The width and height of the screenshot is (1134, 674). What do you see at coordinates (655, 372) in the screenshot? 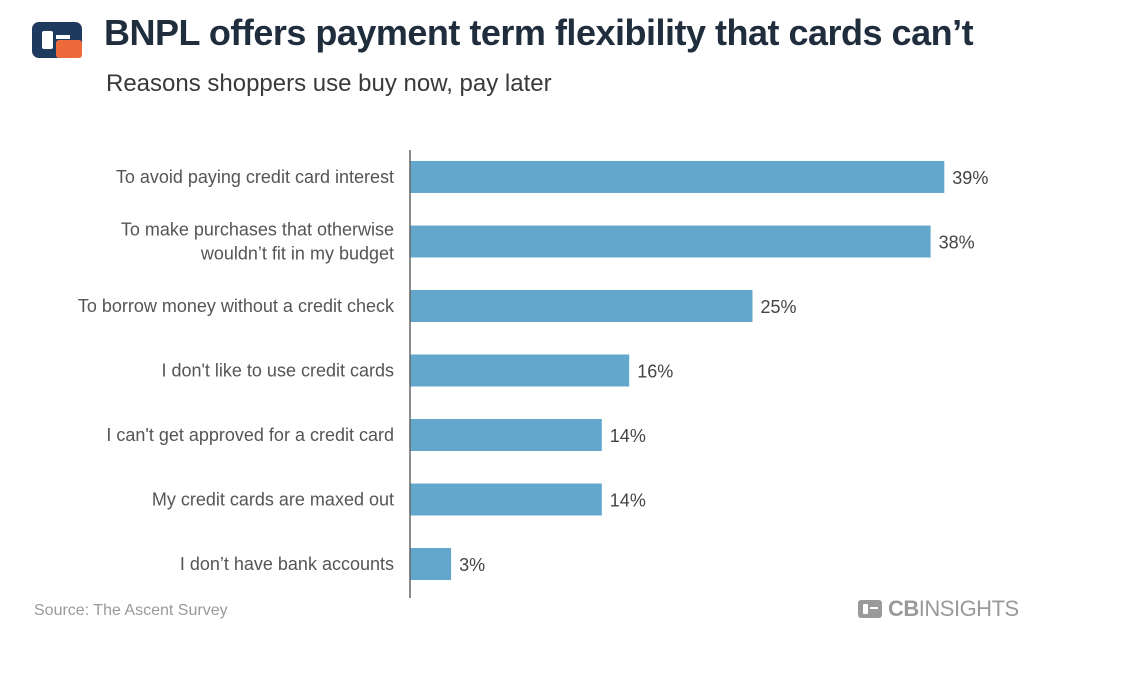
I see `bar-value-label: 16%` at bounding box center [655, 372].